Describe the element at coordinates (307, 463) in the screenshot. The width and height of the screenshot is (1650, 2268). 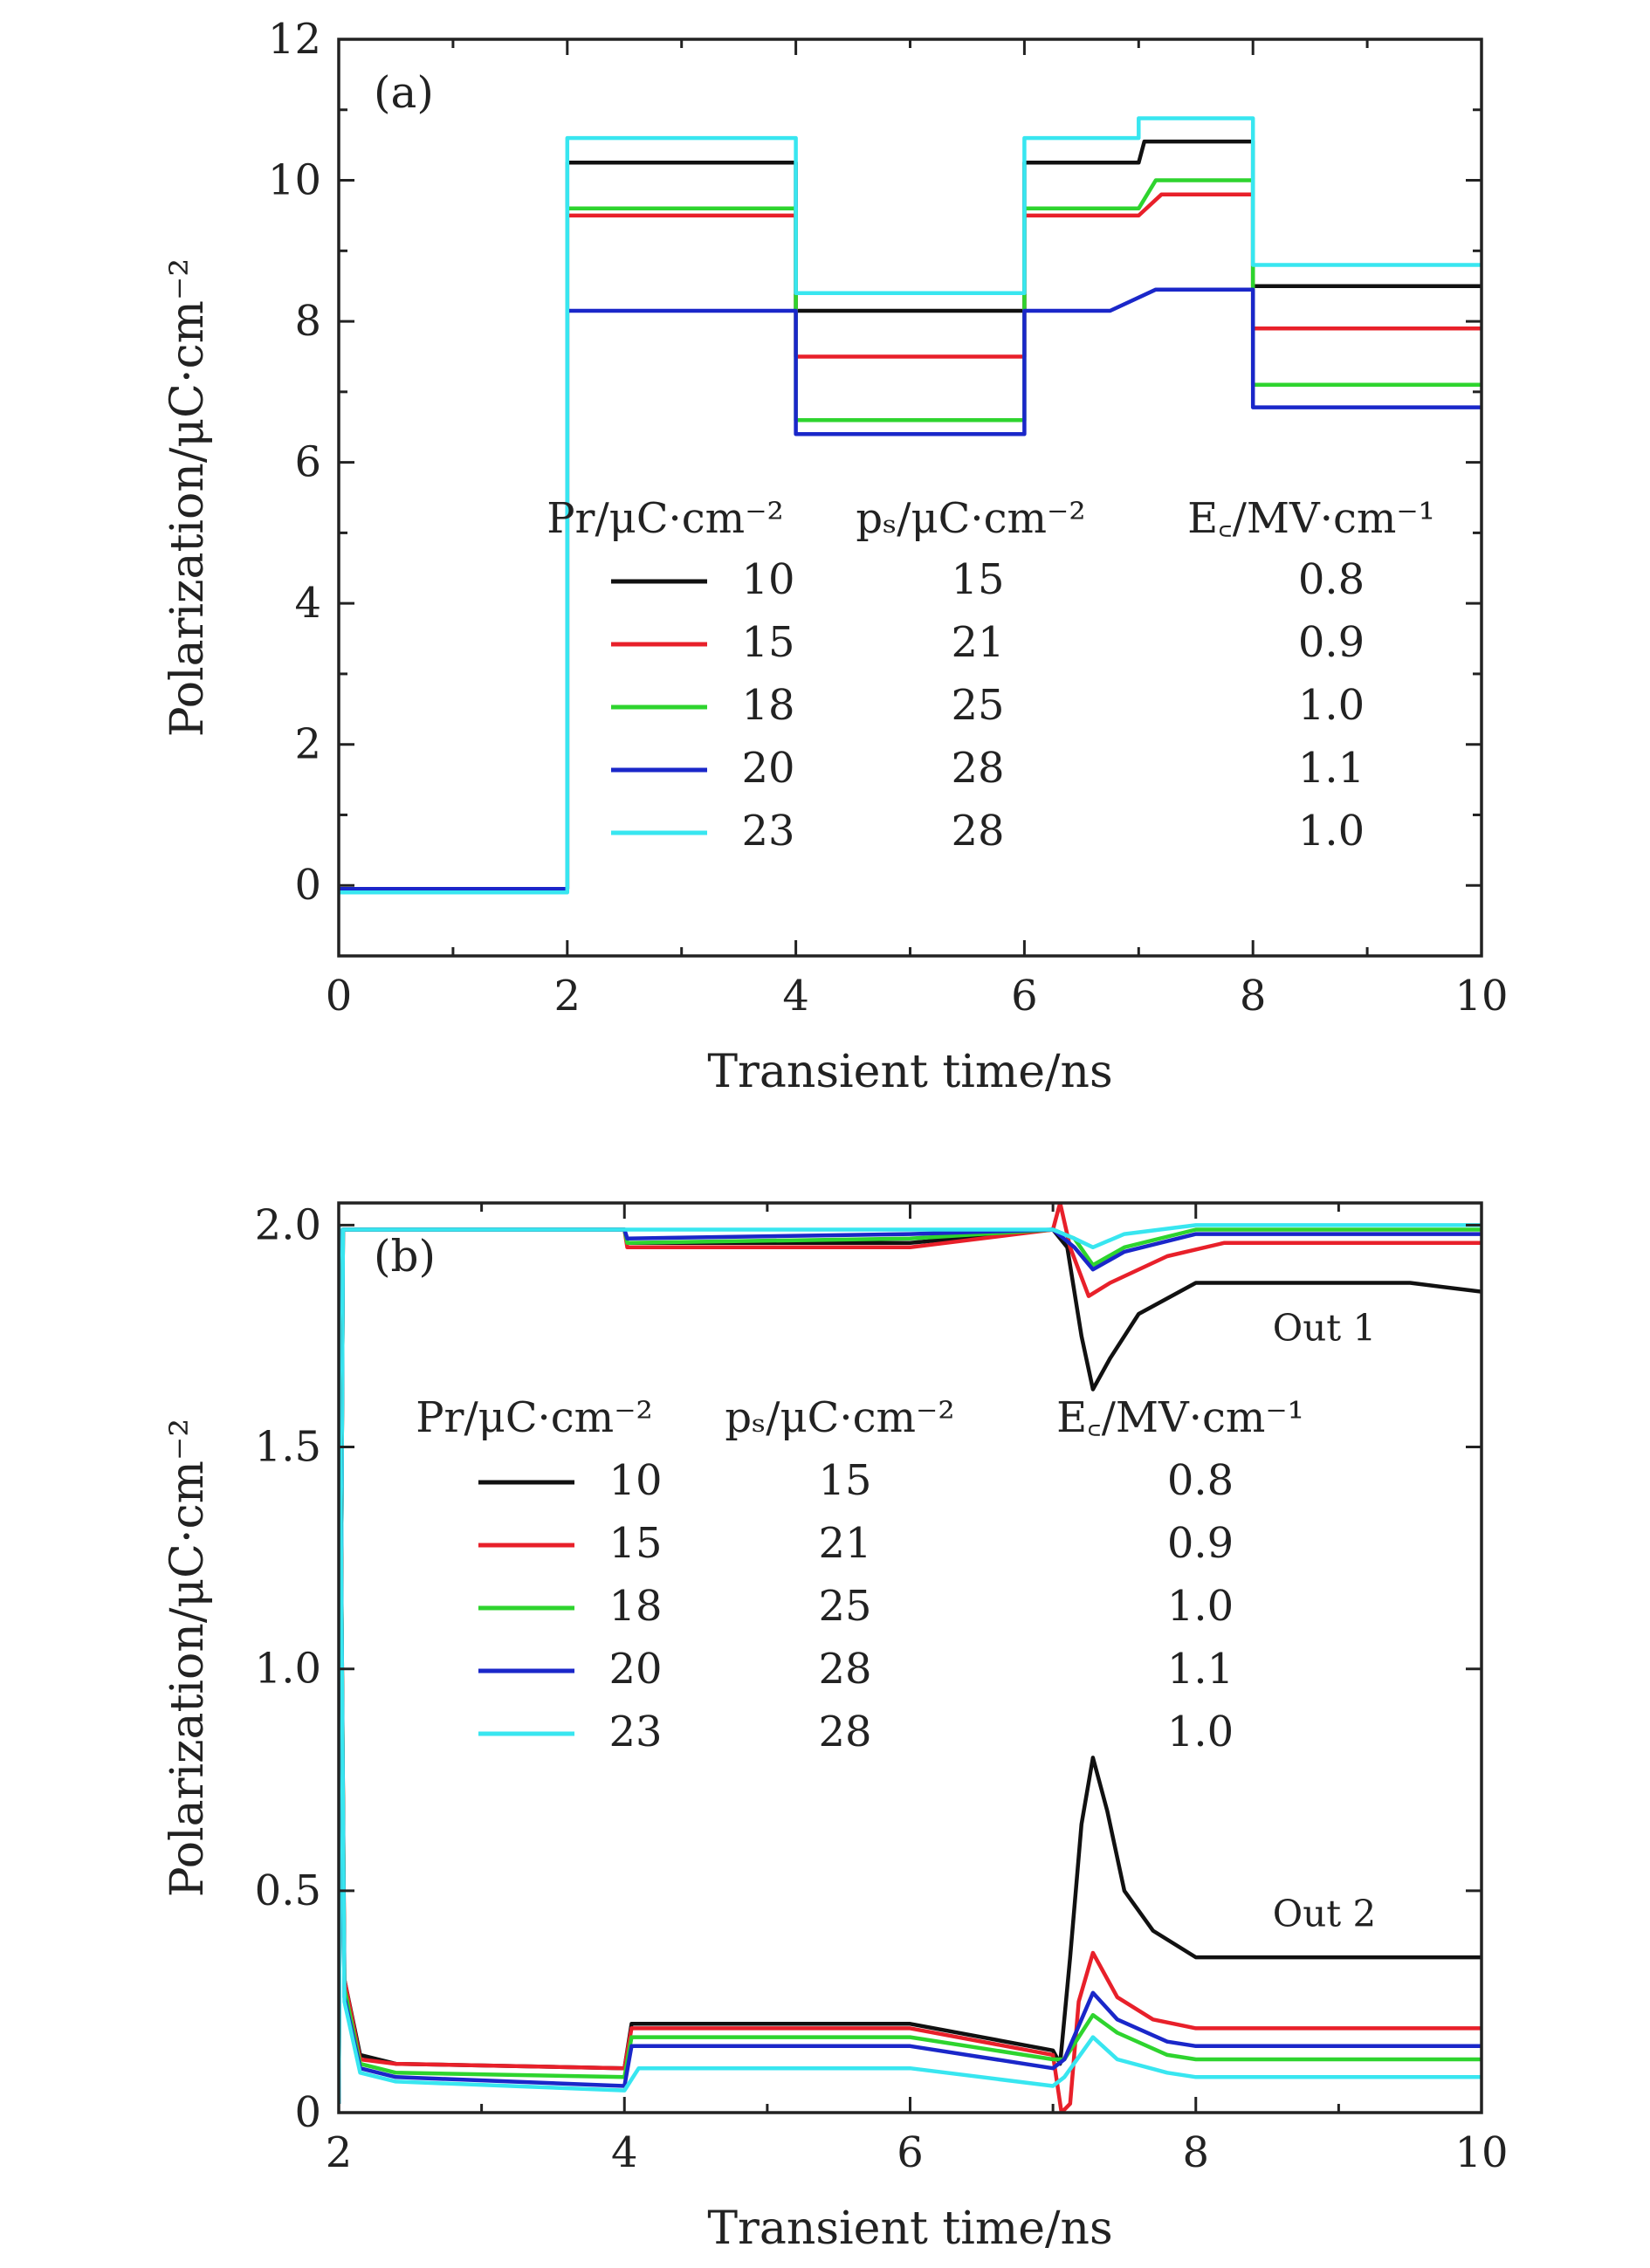
I see `y-tick-label: 6` at that location.